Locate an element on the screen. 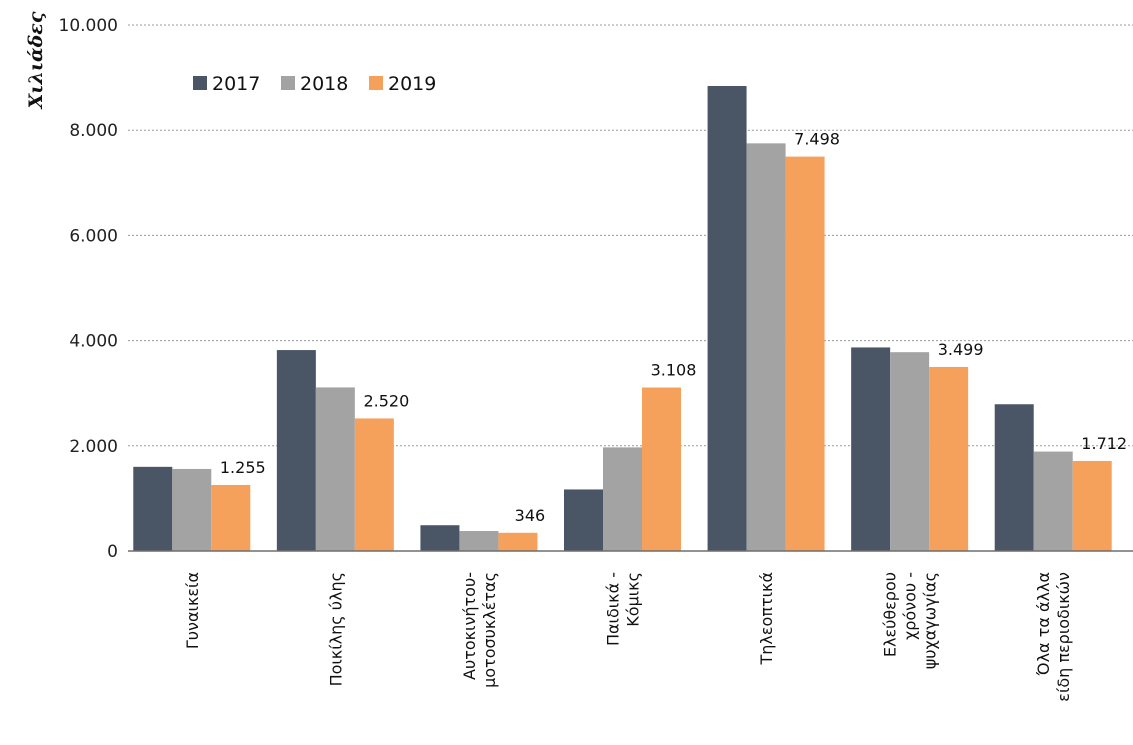 Image resolution: width=1133 pixels, height=745 pixels. y-axis-label: Χιλιάδες is located at coordinates (36, 60).